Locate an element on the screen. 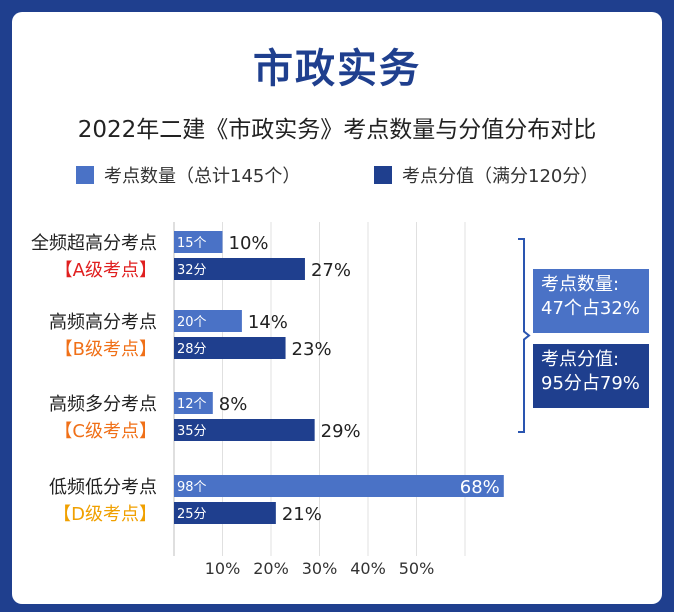 This screenshot has width=674, height=612. category-label: 高频多分考点 is located at coordinates (103, 404).